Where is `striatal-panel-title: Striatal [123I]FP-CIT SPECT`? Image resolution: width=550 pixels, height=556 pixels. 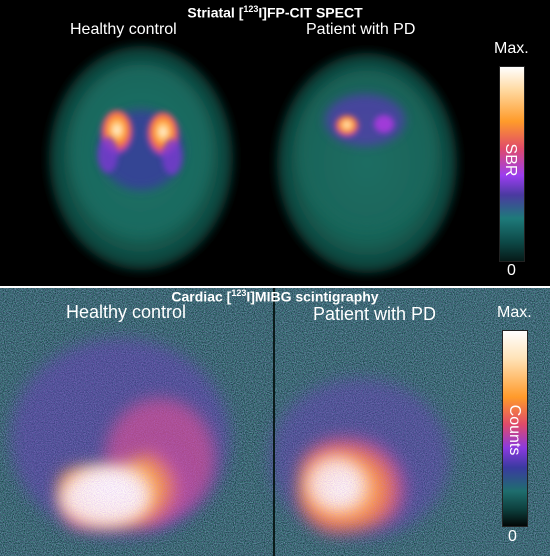 striatal-panel-title: Striatal [123I]FP-CIT SPECT is located at coordinates (275, 12).